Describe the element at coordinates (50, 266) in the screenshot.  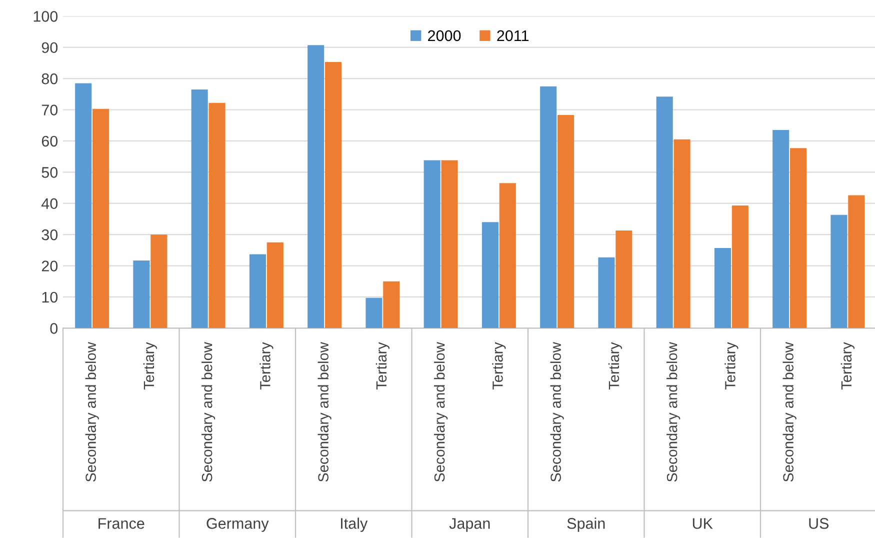
I see `y-tick-label: 20` at that location.